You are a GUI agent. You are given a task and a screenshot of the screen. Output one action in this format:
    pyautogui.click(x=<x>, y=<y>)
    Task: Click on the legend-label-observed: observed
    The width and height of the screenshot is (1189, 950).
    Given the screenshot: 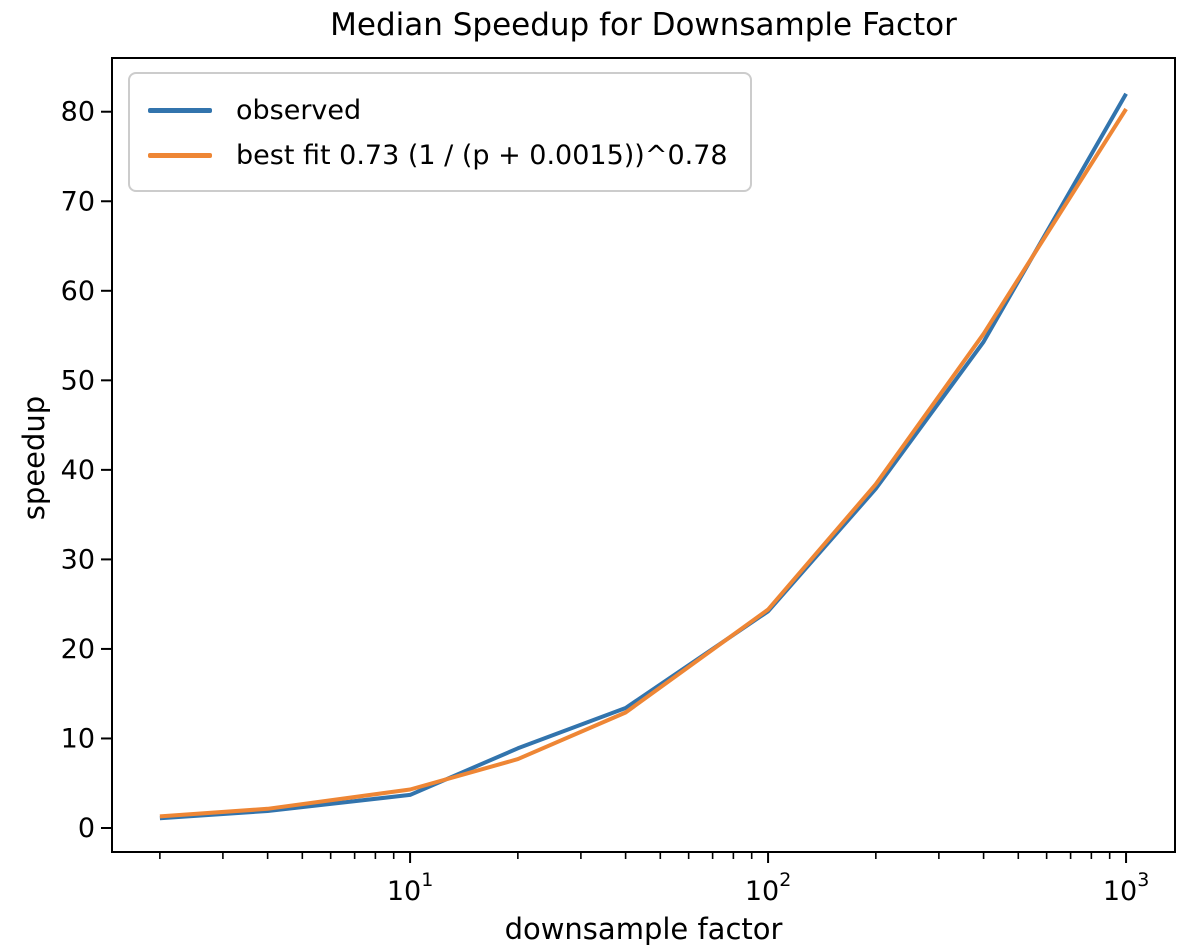 What is the action you would take?
    pyautogui.click(x=299, y=110)
    